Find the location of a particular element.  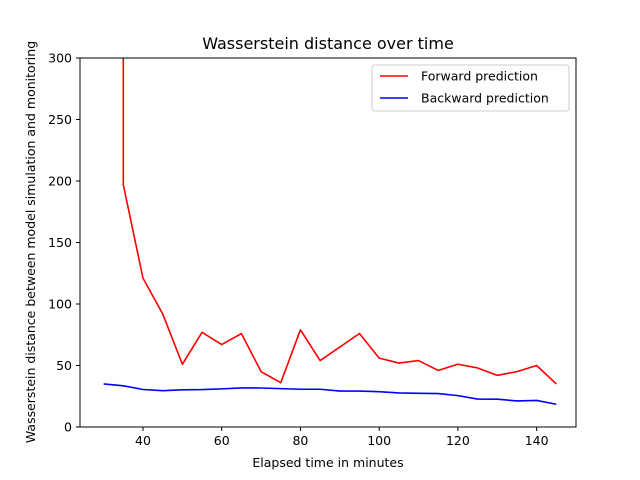

y-axis-ticks: 0 50 100 150 200 250 300 is located at coordinates (64, 243).